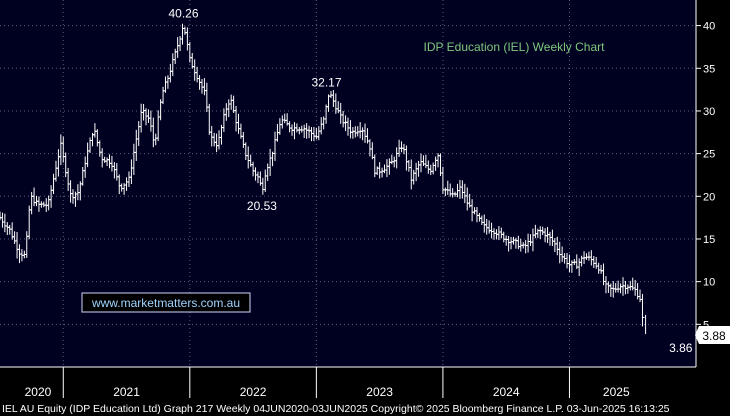 The image size is (730, 416). What do you see at coordinates (38, 392) in the screenshot?
I see `x-tick-label: 2020` at bounding box center [38, 392].